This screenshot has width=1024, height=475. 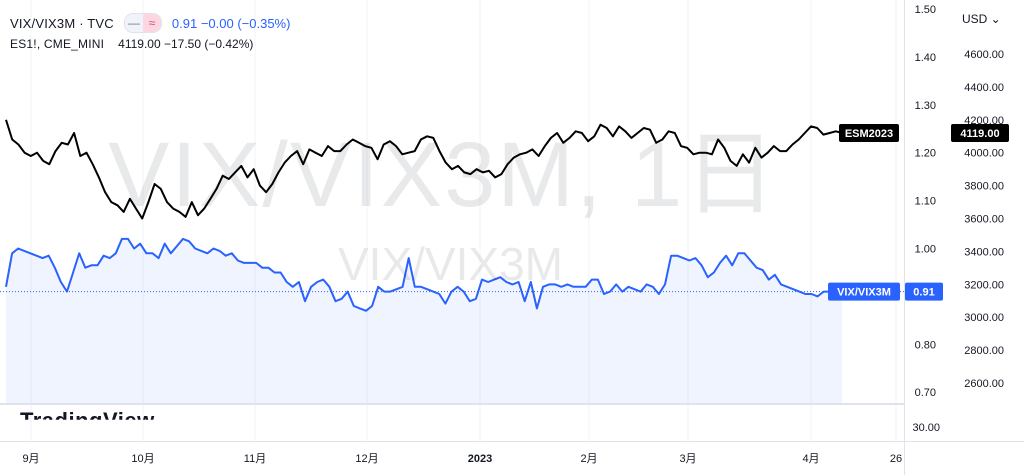 I want to click on right-axis-tick-label: 3600.00, so click(x=984, y=220).